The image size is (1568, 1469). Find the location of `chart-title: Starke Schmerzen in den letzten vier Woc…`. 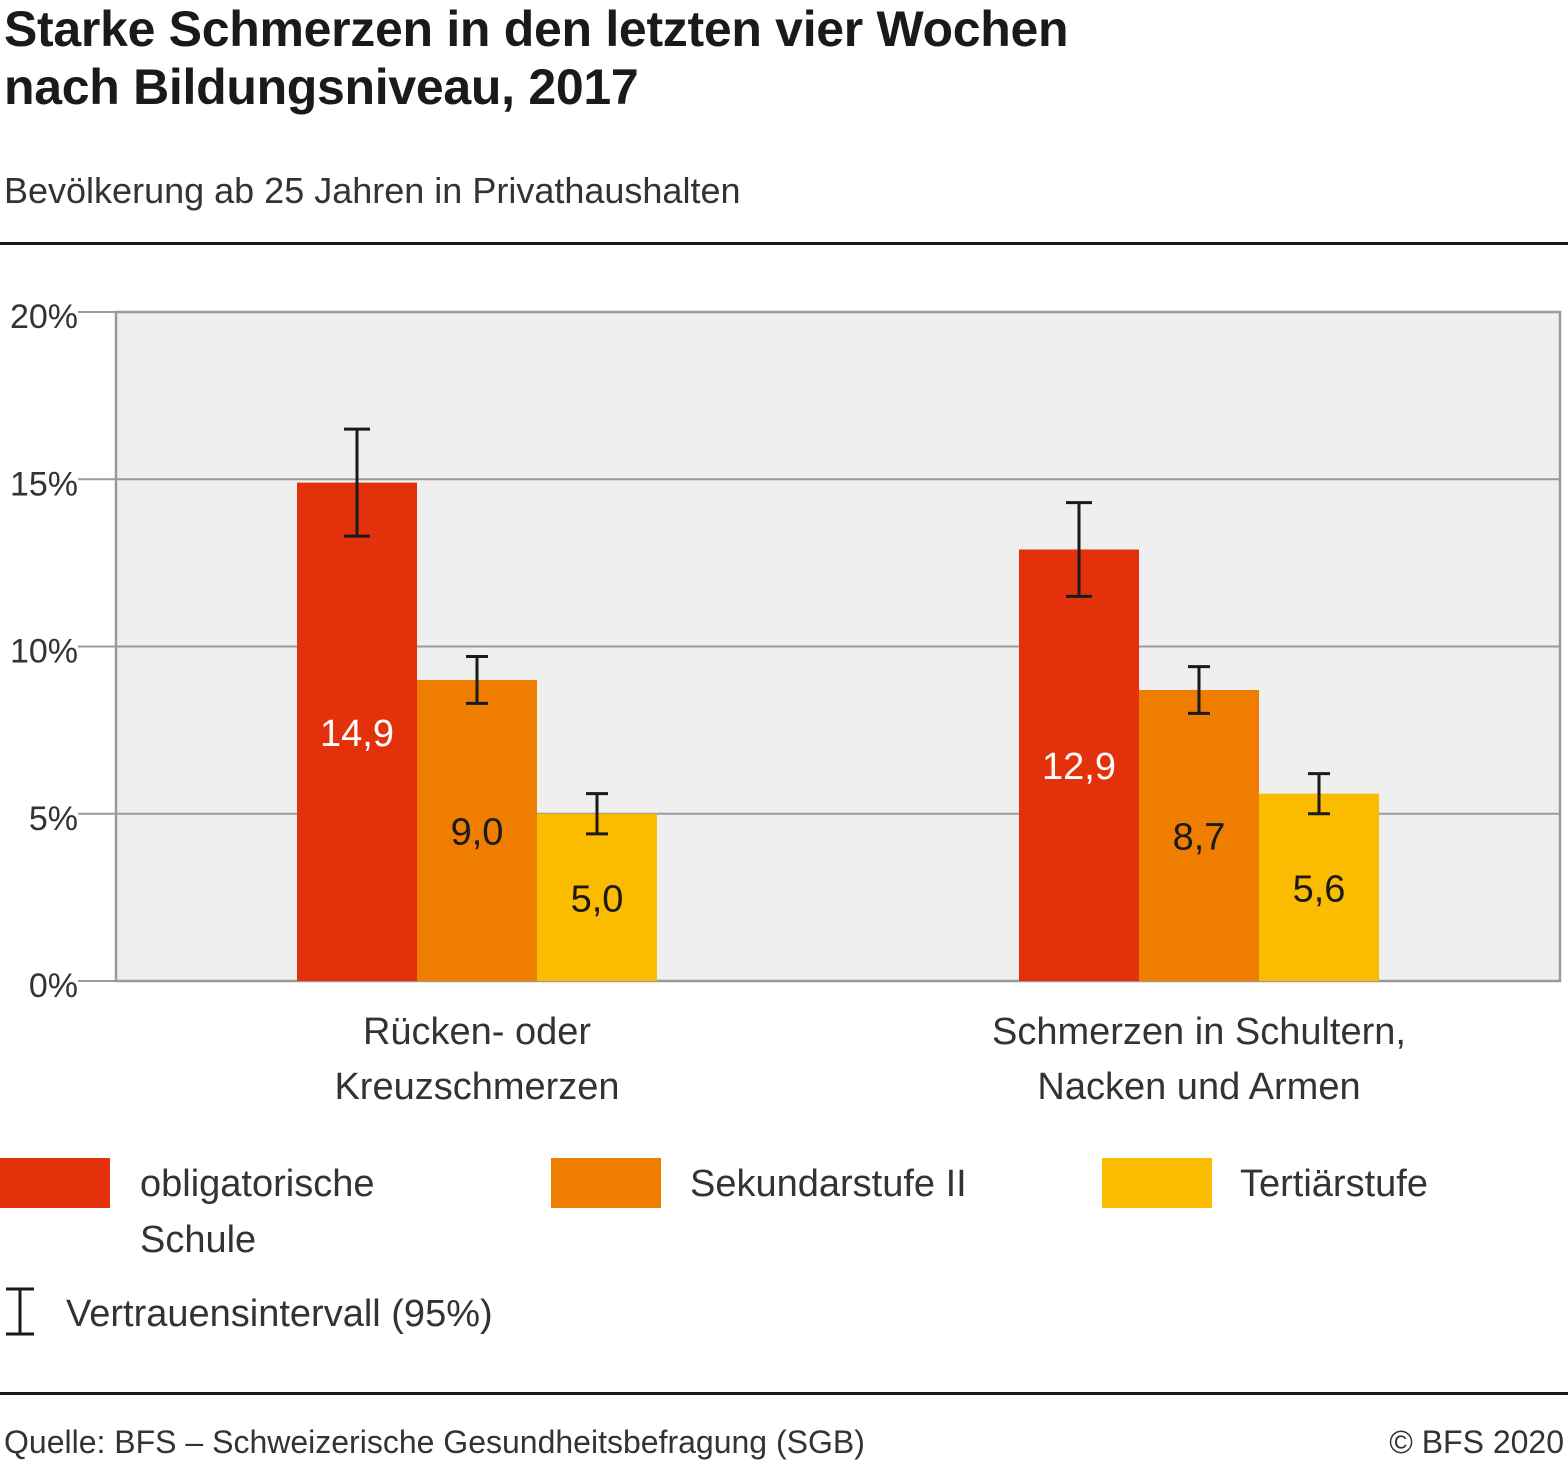

chart-title: Starke Schmerzen in den letzten vier Woc… is located at coordinates (774, 58).